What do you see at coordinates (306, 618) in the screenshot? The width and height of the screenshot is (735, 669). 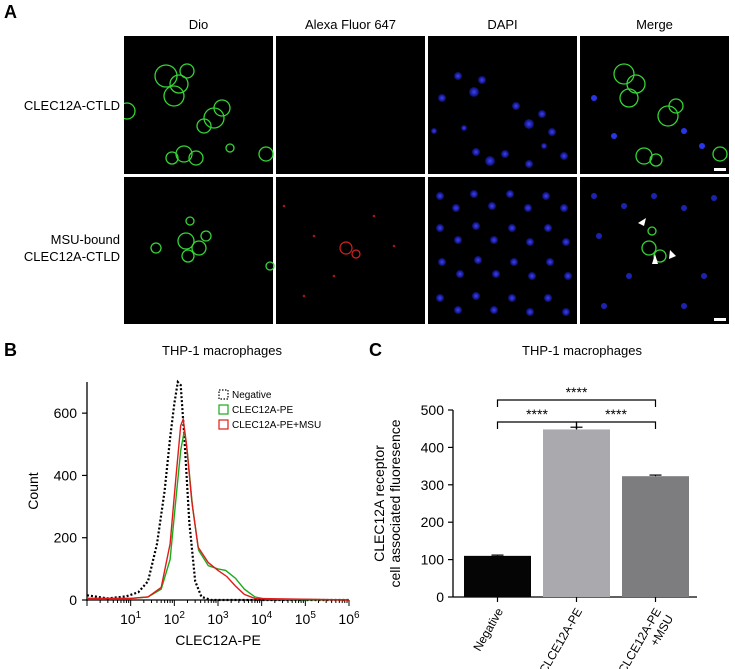 I see `x-tick-label: 10⁵` at bounding box center [306, 618].